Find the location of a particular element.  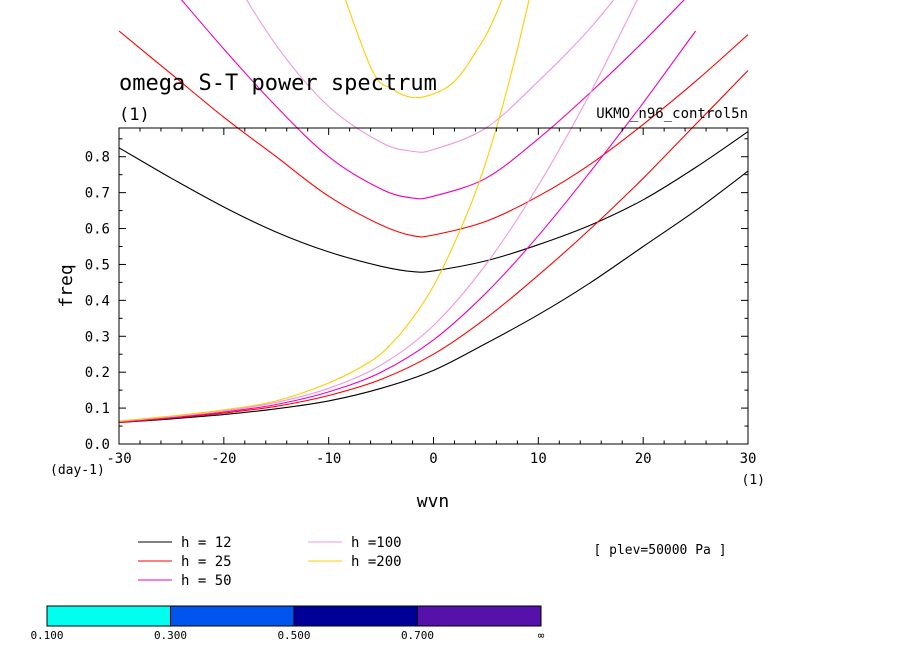

legend-label: h = 12 is located at coordinates (206, 543).